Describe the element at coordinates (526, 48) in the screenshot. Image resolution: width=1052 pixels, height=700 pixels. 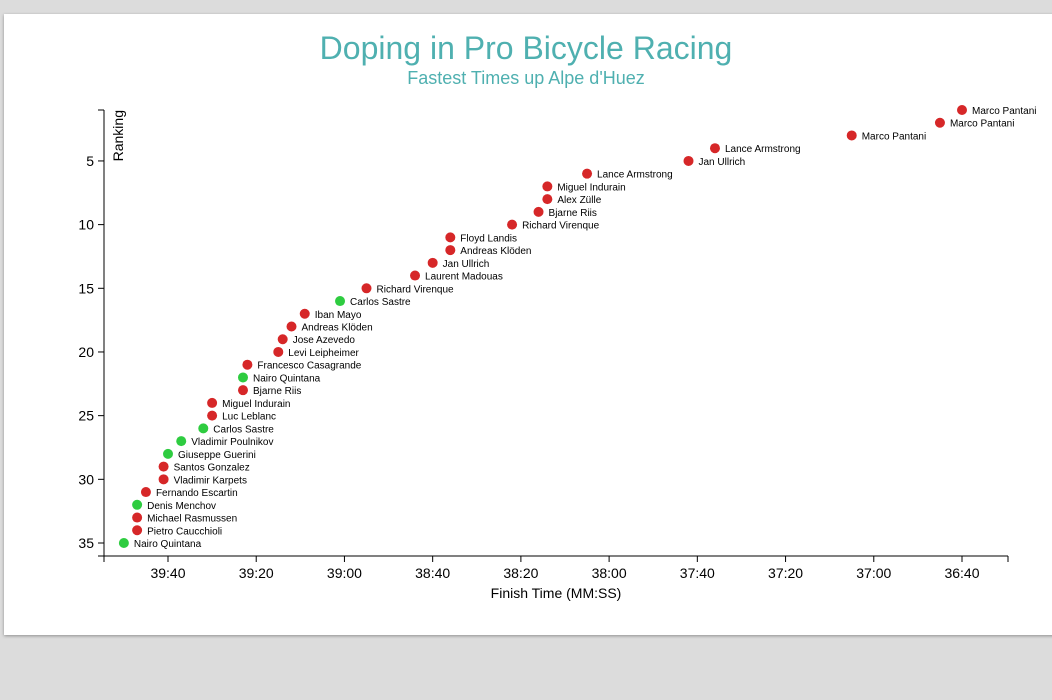
I see `chart-title: Doping in Pro Bicycle Racing` at that location.